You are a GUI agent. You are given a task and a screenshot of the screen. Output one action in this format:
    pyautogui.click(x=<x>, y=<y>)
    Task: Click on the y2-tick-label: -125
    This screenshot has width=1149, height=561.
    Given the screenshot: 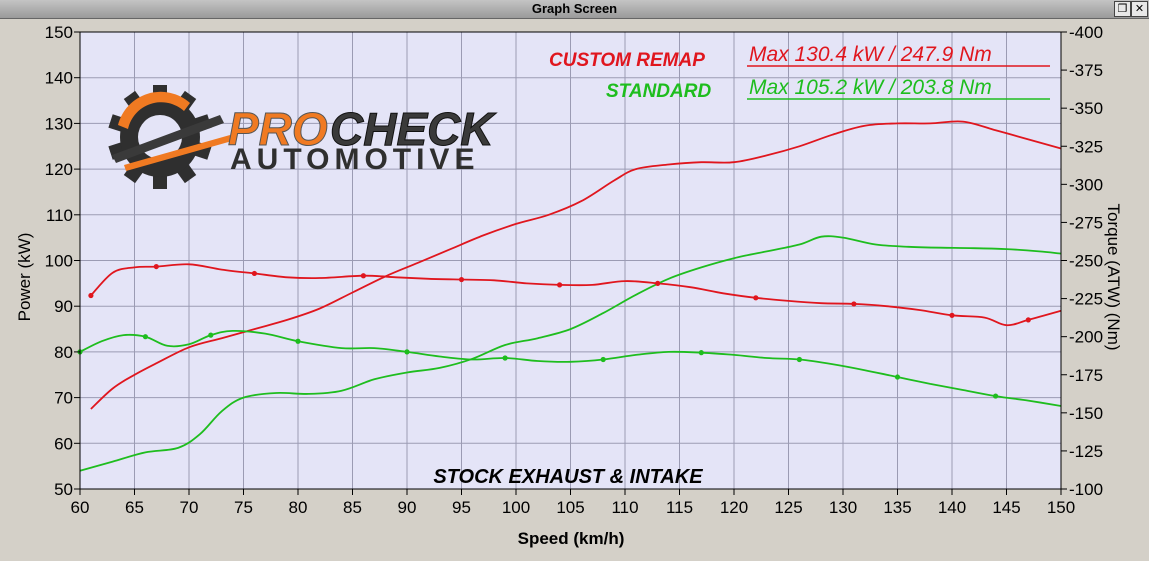 What is the action you would take?
    pyautogui.click(x=1086, y=451)
    